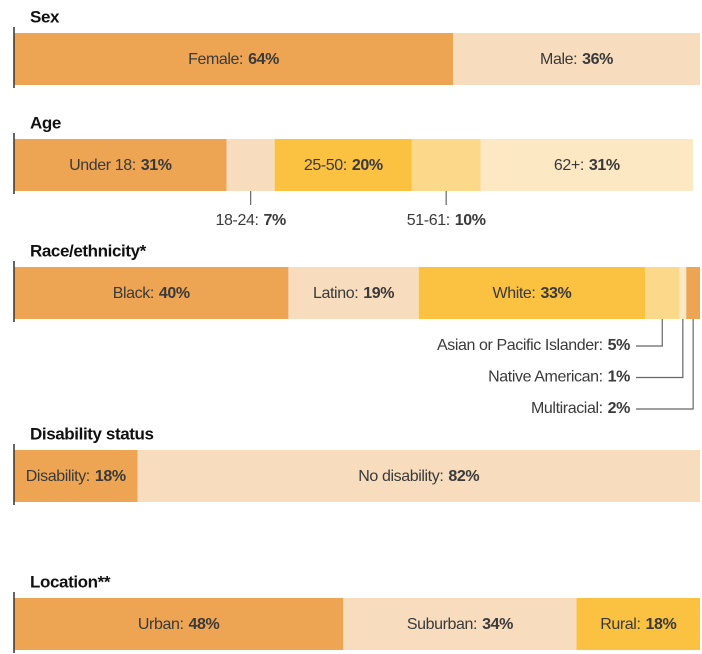  What do you see at coordinates (555, 293) in the screenshot?
I see `segment-value: 33%` at bounding box center [555, 293].